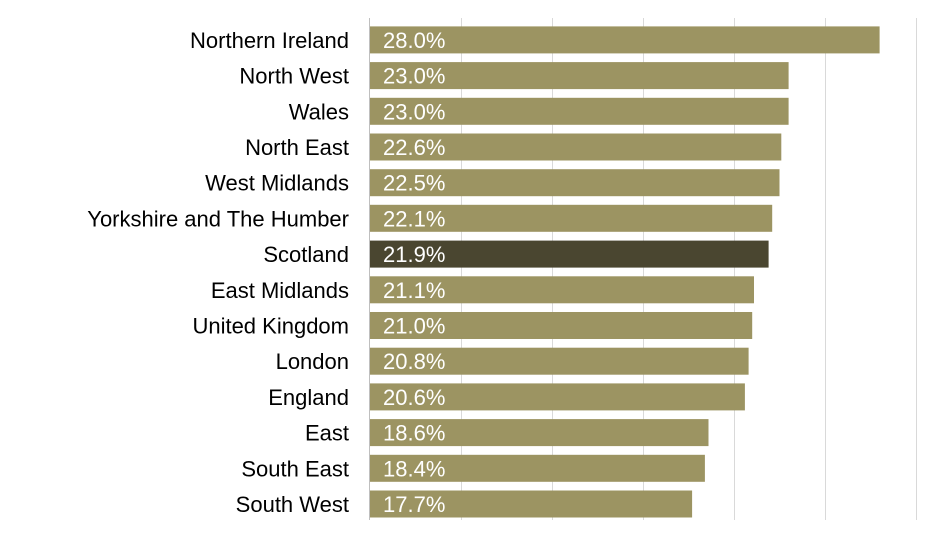  I want to click on category-label: London, so click(312, 361).